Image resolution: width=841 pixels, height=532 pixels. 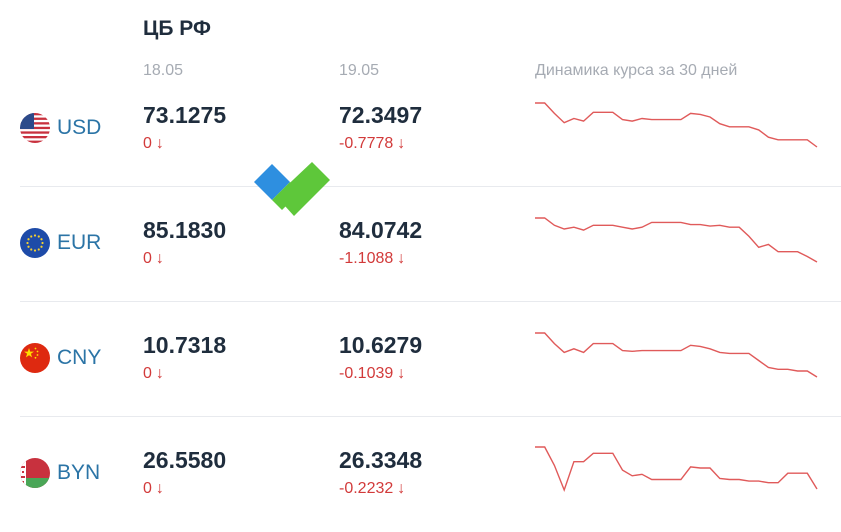 What do you see at coordinates (381, 345) in the screenshot?
I see `rate-curr: 10.6279` at bounding box center [381, 345].